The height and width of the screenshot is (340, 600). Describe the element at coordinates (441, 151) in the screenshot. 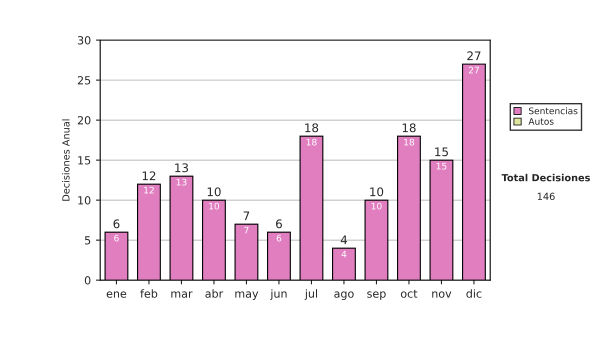

I see `total-label: 15` at that location.